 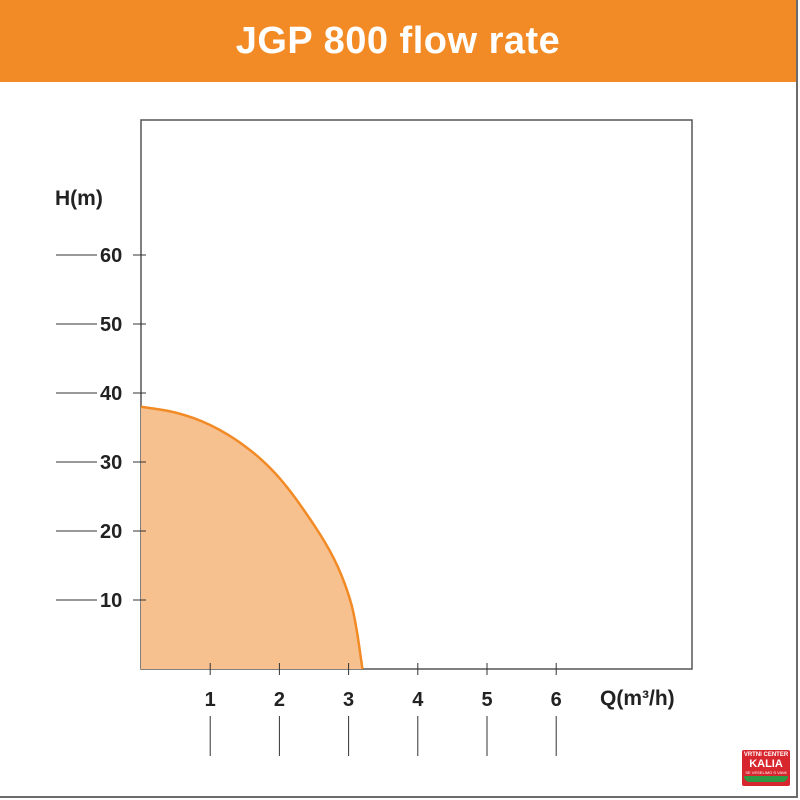 What do you see at coordinates (210, 700) in the screenshot?
I see `x-tick-label: 1` at bounding box center [210, 700].